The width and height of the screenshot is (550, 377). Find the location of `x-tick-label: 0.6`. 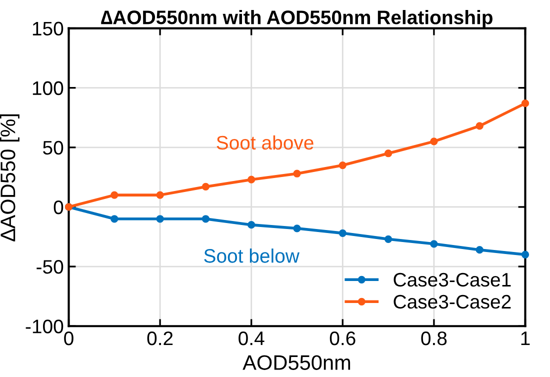

x-tick-label: 0.6 is located at coordinates (343, 338).